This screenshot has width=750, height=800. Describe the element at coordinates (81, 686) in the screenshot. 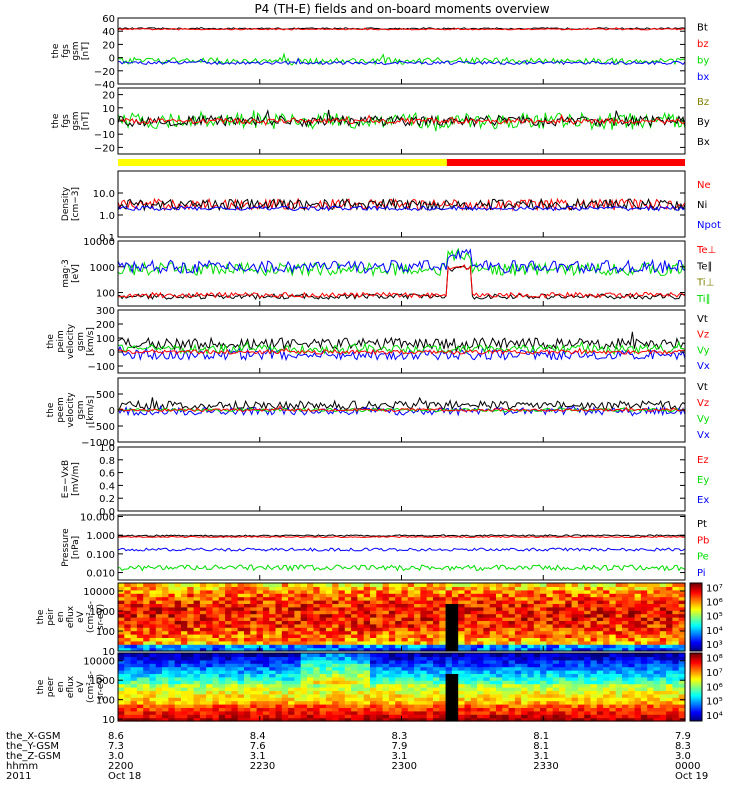

I see `y-axis-label: eV` at that location.